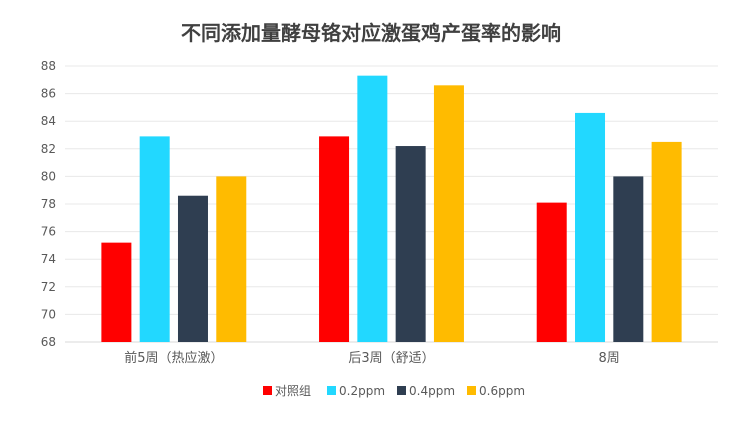 The height and width of the screenshot is (431, 742). What do you see at coordinates (48, 149) in the screenshot?
I see `y-tick-label: 82` at bounding box center [48, 149].